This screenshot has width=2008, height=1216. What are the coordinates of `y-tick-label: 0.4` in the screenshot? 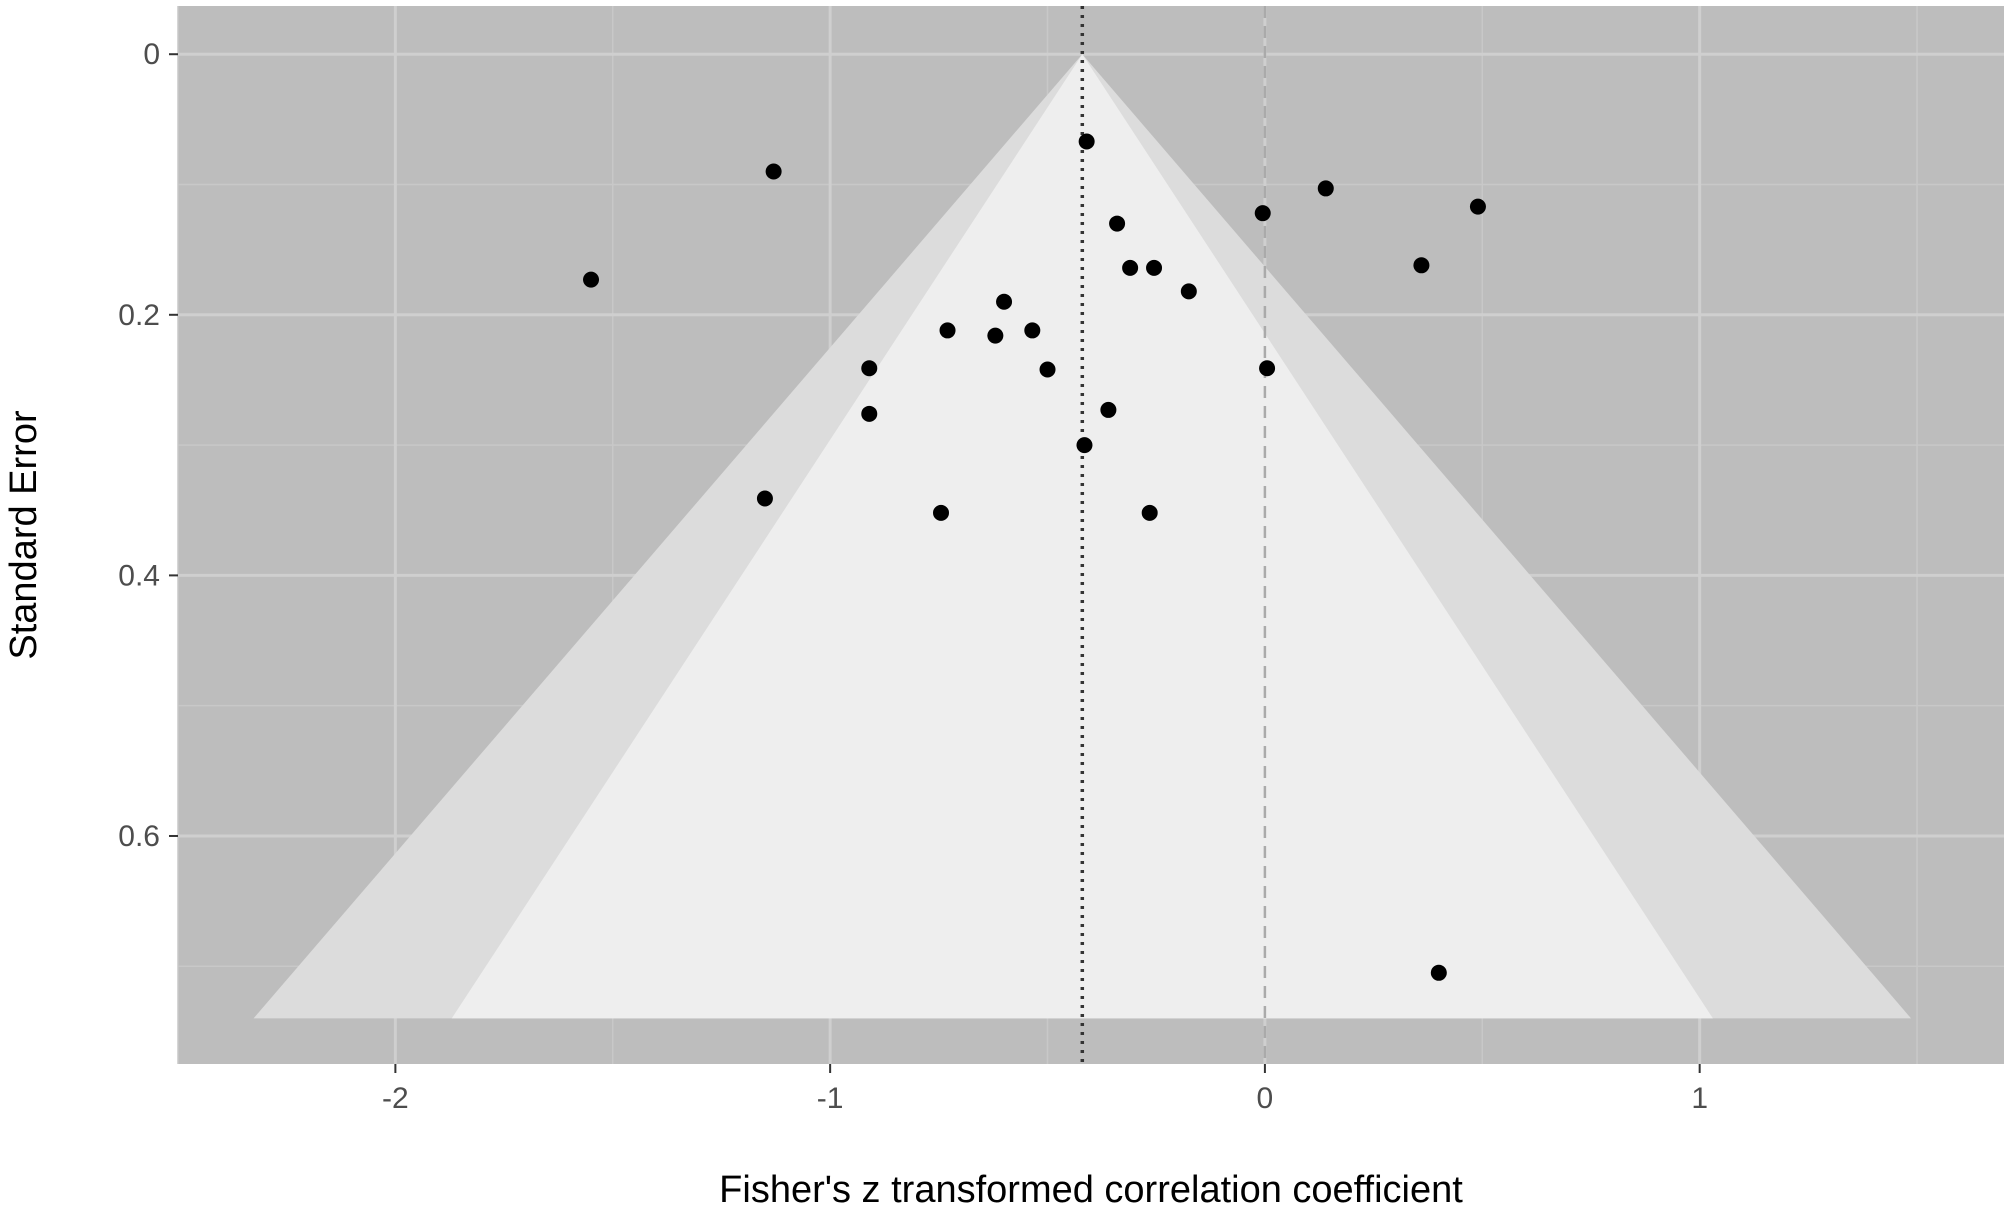 It's located at (139, 575).